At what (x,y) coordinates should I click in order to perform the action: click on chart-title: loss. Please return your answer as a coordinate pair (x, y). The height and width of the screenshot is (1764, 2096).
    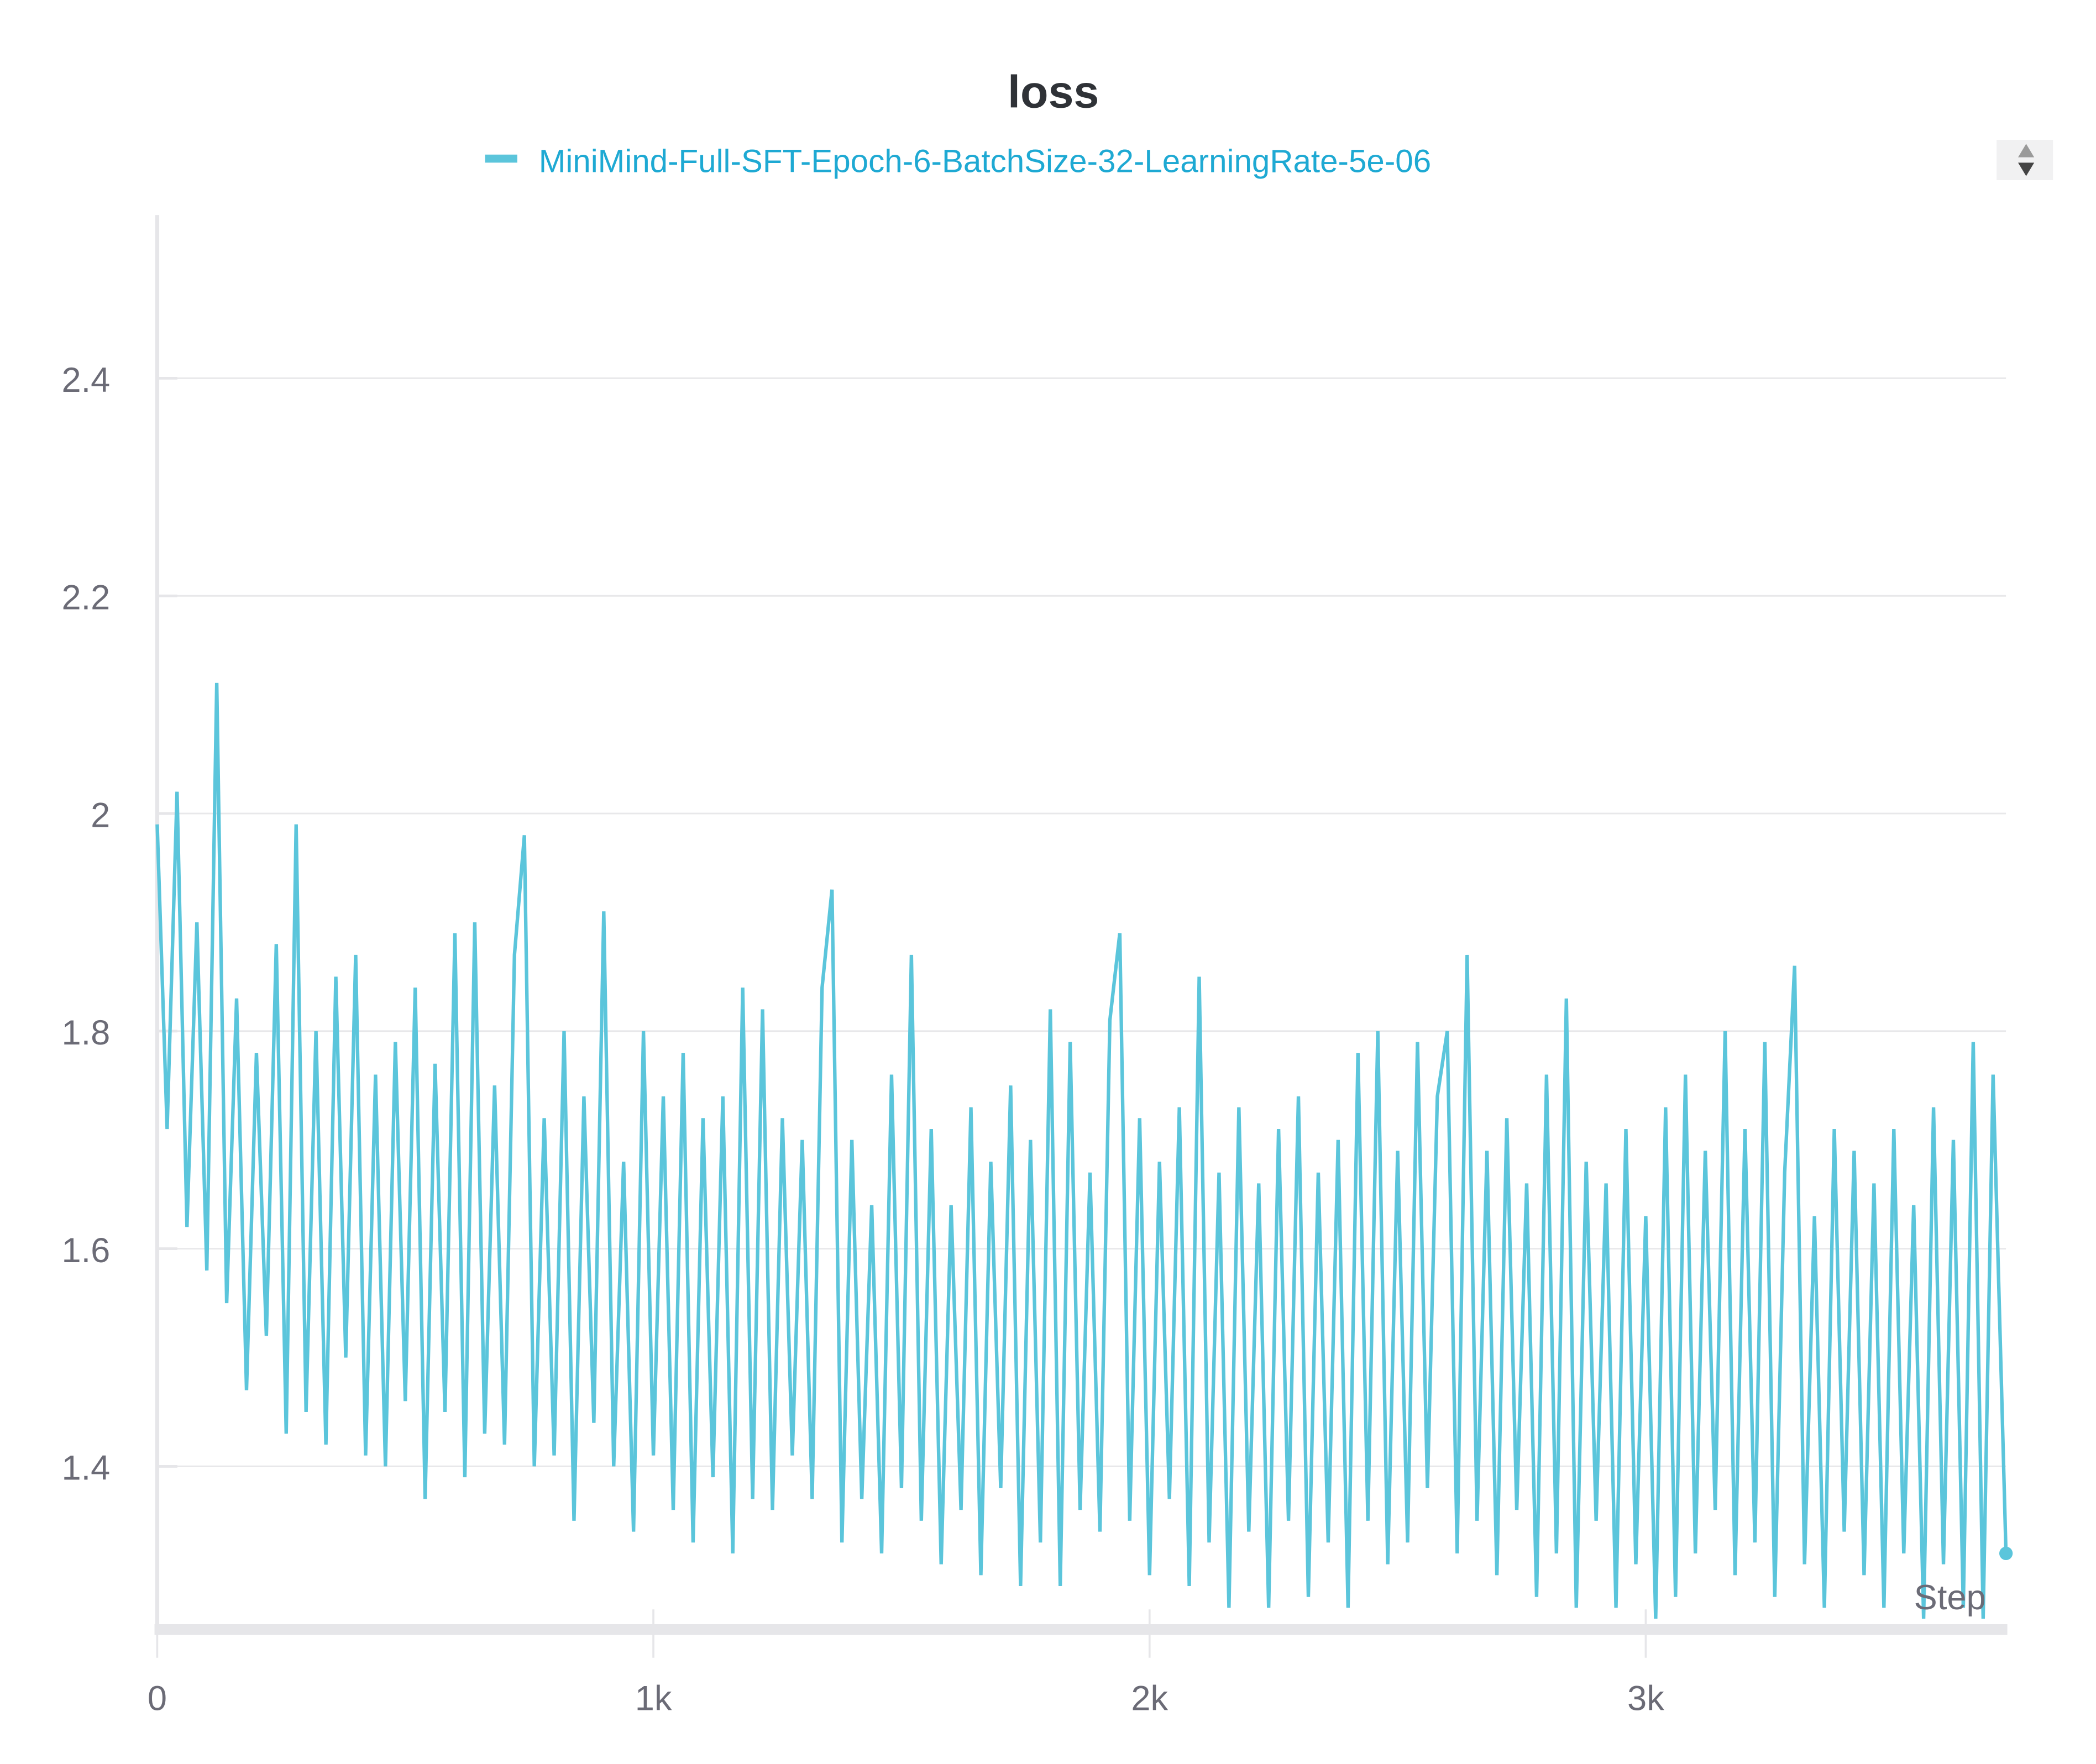
    Looking at the image, I should click on (1053, 92).